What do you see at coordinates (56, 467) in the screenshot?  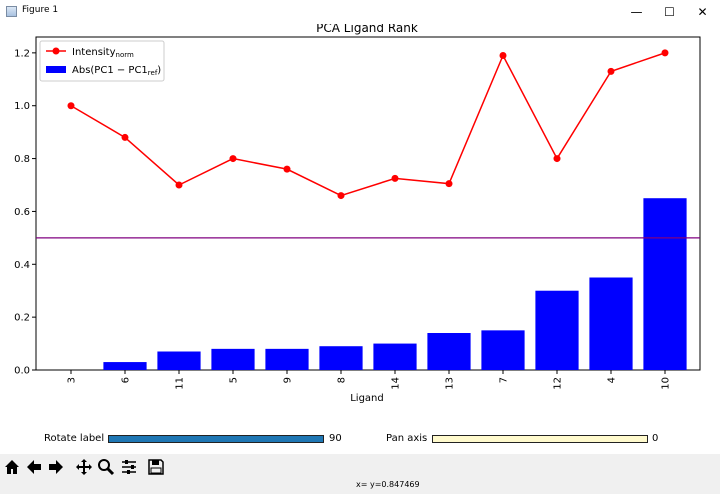 I see `forward-icon` at bounding box center [56, 467].